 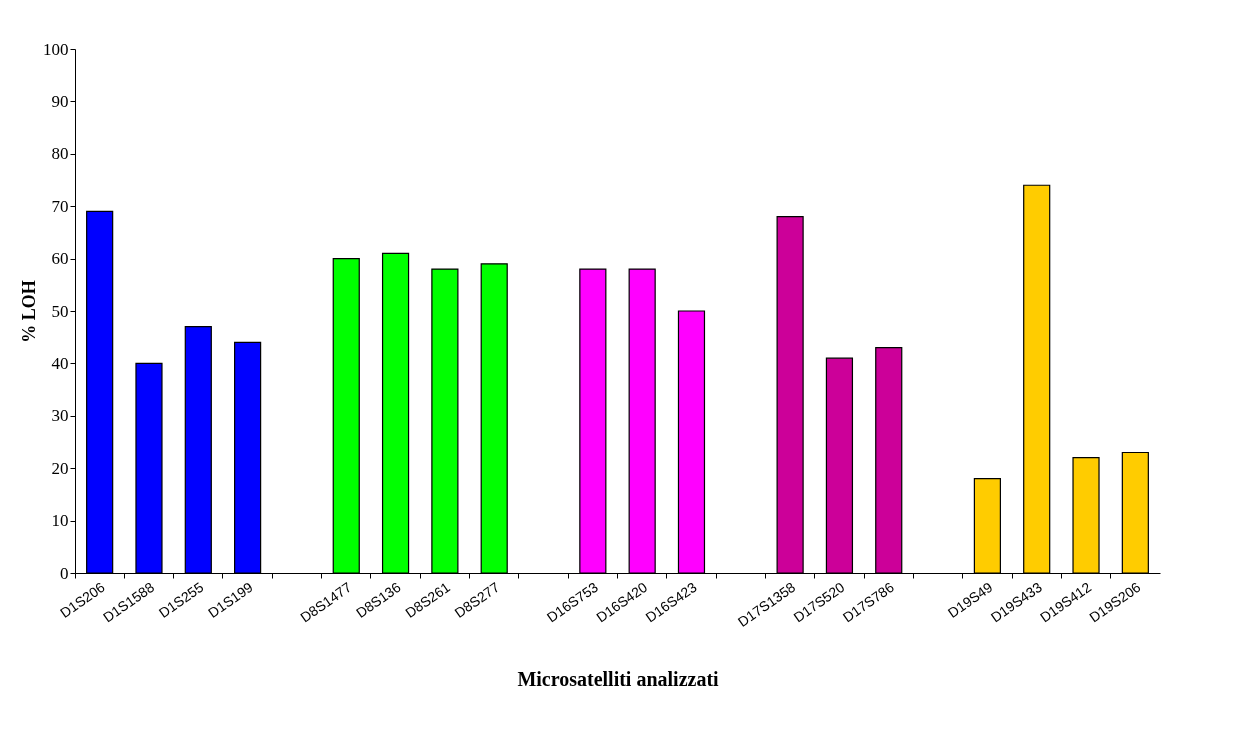 I want to click on y-tick-label: 60, so click(x=60, y=259).